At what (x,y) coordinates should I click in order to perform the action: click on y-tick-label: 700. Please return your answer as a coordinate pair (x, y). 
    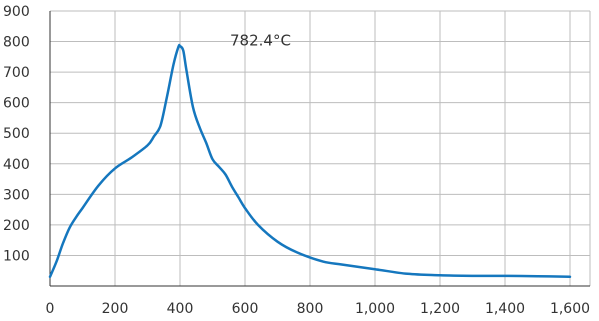
    Looking at the image, I should click on (16, 73).